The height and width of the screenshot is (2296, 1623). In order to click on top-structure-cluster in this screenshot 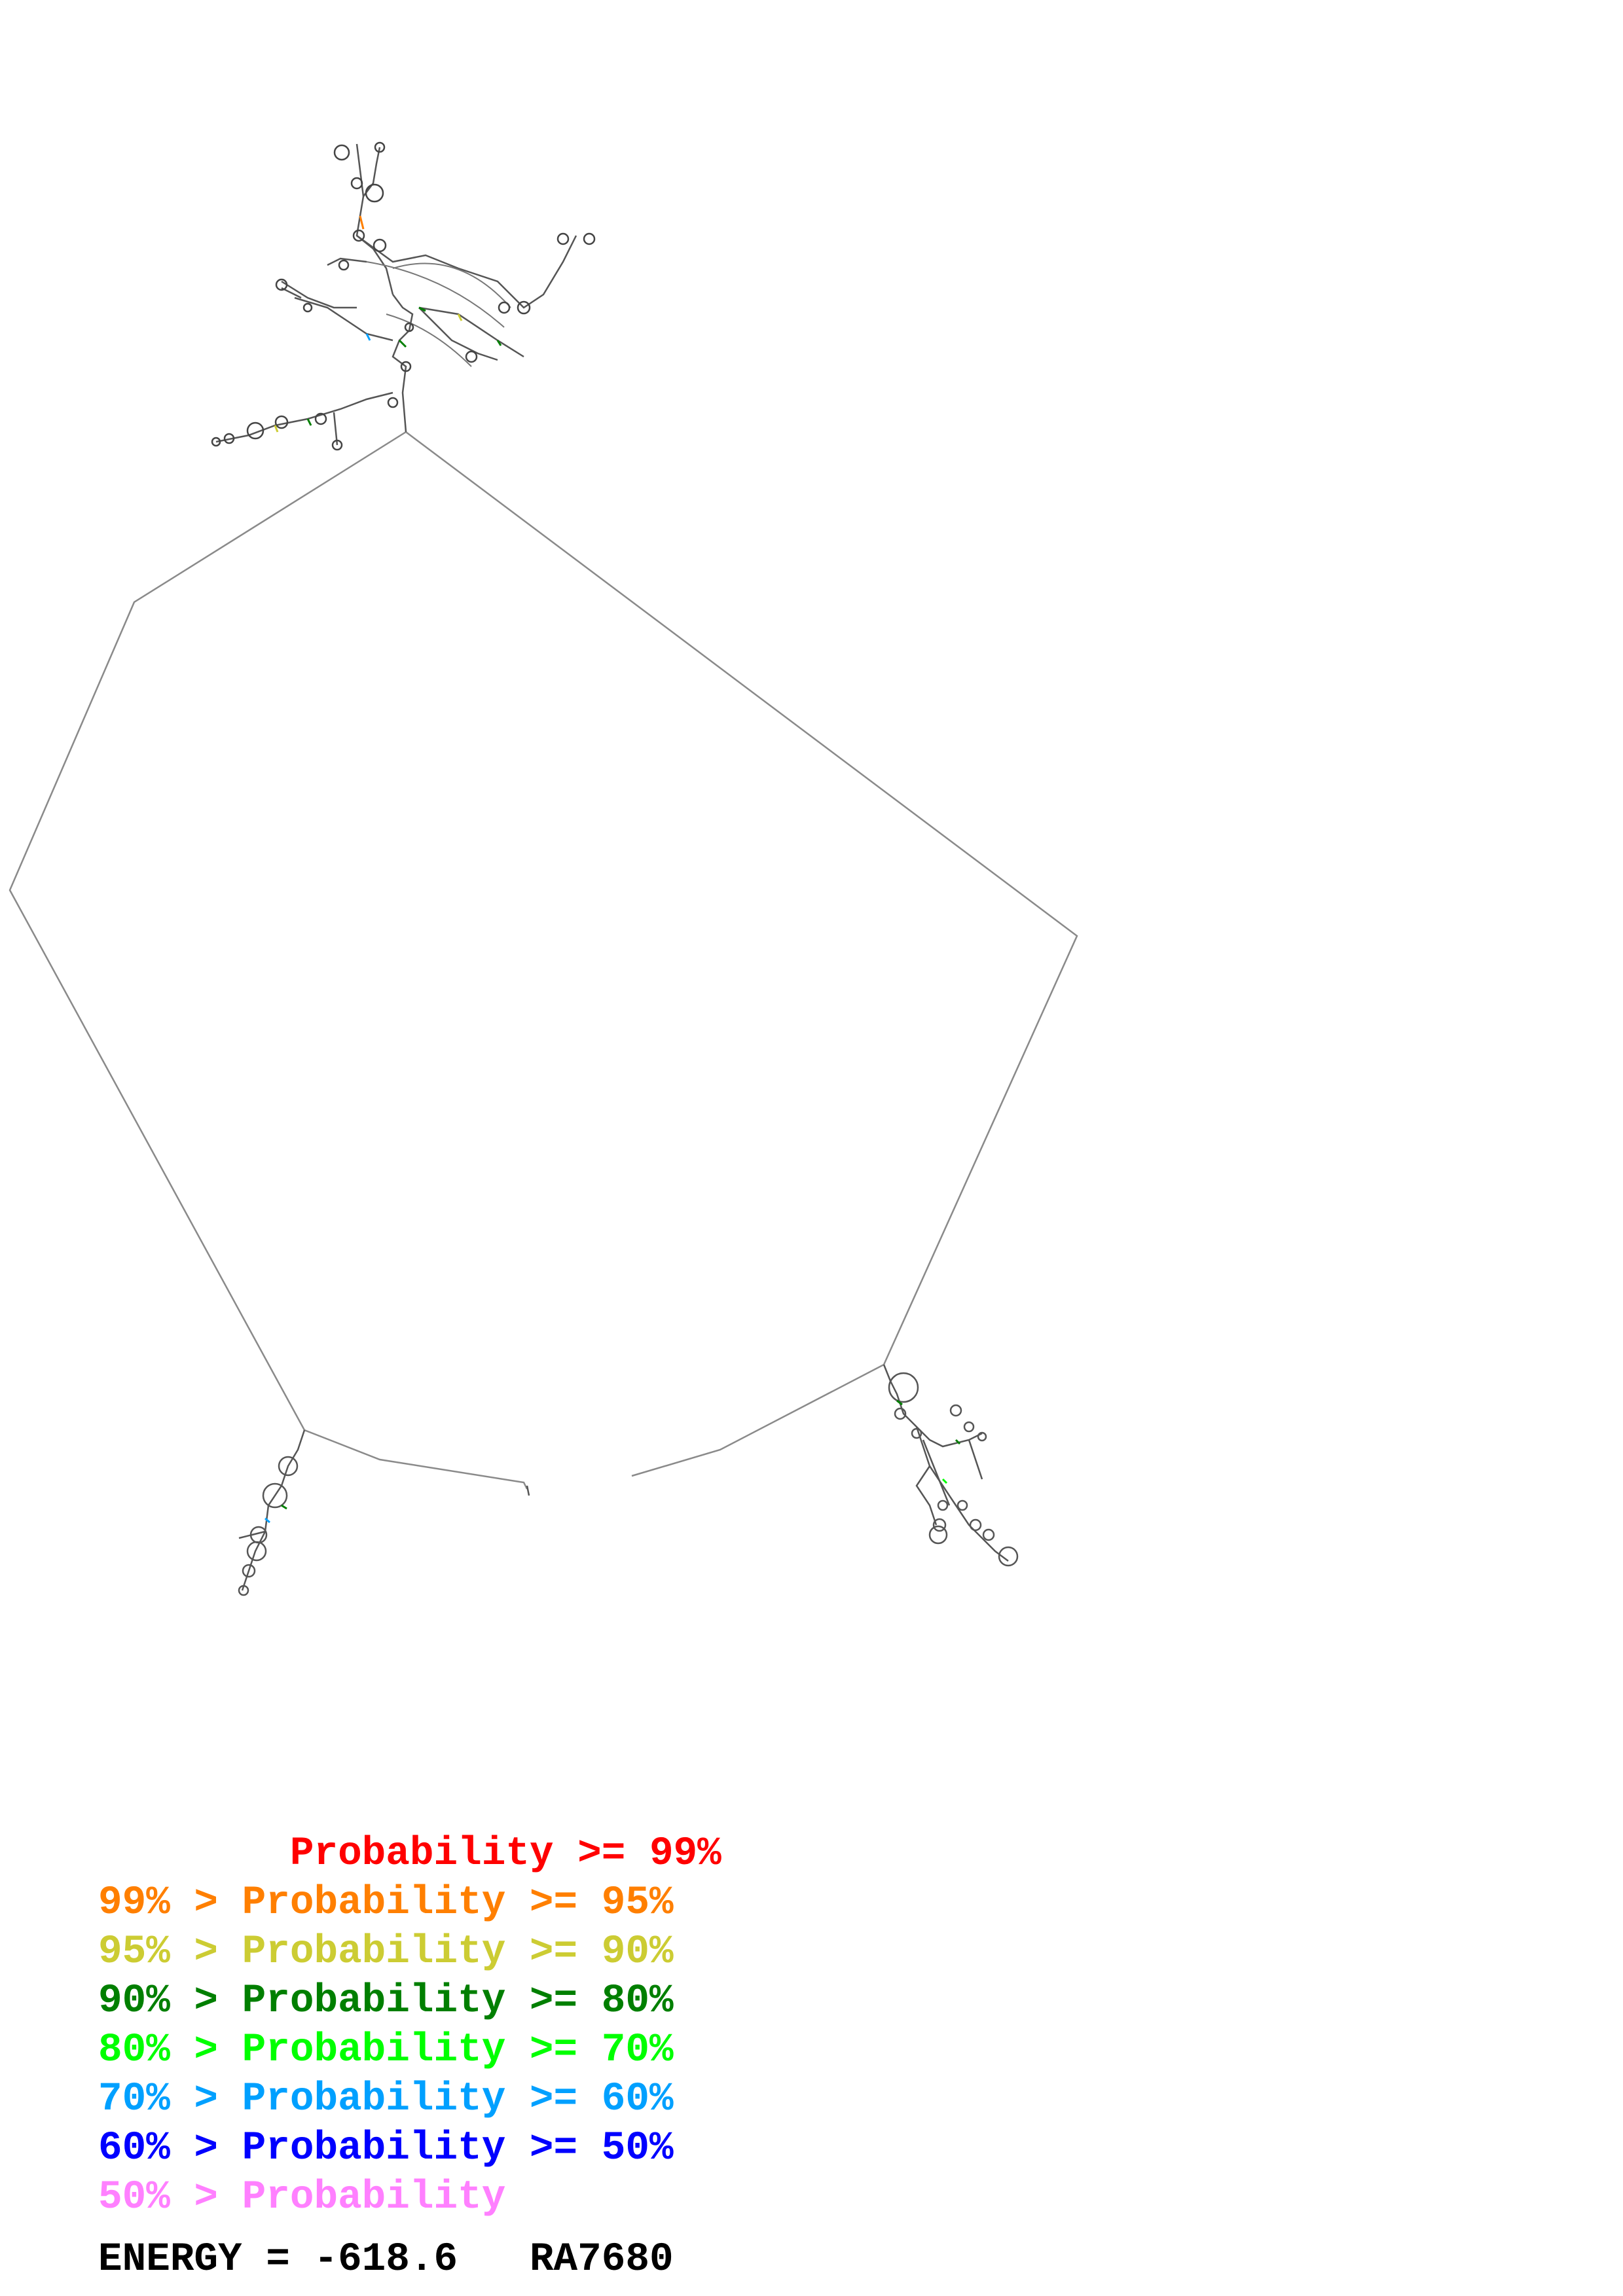, I will do `click(396, 294)`.